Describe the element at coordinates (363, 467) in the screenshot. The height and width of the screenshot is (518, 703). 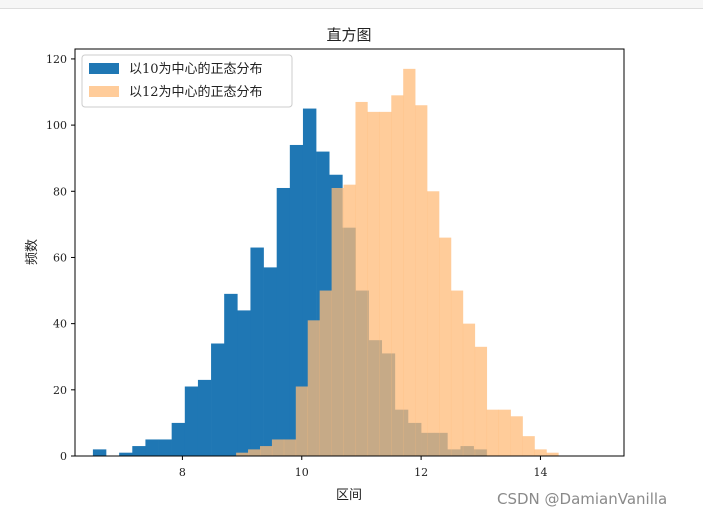
I see `x-axis: 8 10 12 14` at that location.